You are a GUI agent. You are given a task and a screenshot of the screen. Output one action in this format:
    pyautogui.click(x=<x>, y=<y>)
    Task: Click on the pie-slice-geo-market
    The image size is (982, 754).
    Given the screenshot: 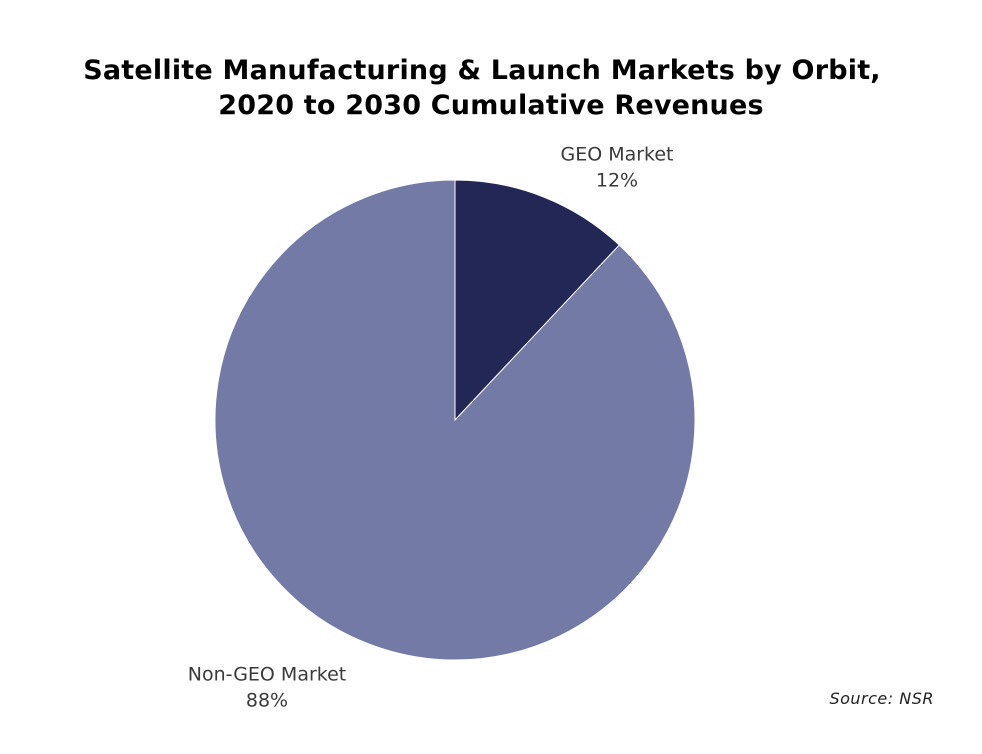 What is the action you would take?
    pyautogui.click(x=537, y=300)
    